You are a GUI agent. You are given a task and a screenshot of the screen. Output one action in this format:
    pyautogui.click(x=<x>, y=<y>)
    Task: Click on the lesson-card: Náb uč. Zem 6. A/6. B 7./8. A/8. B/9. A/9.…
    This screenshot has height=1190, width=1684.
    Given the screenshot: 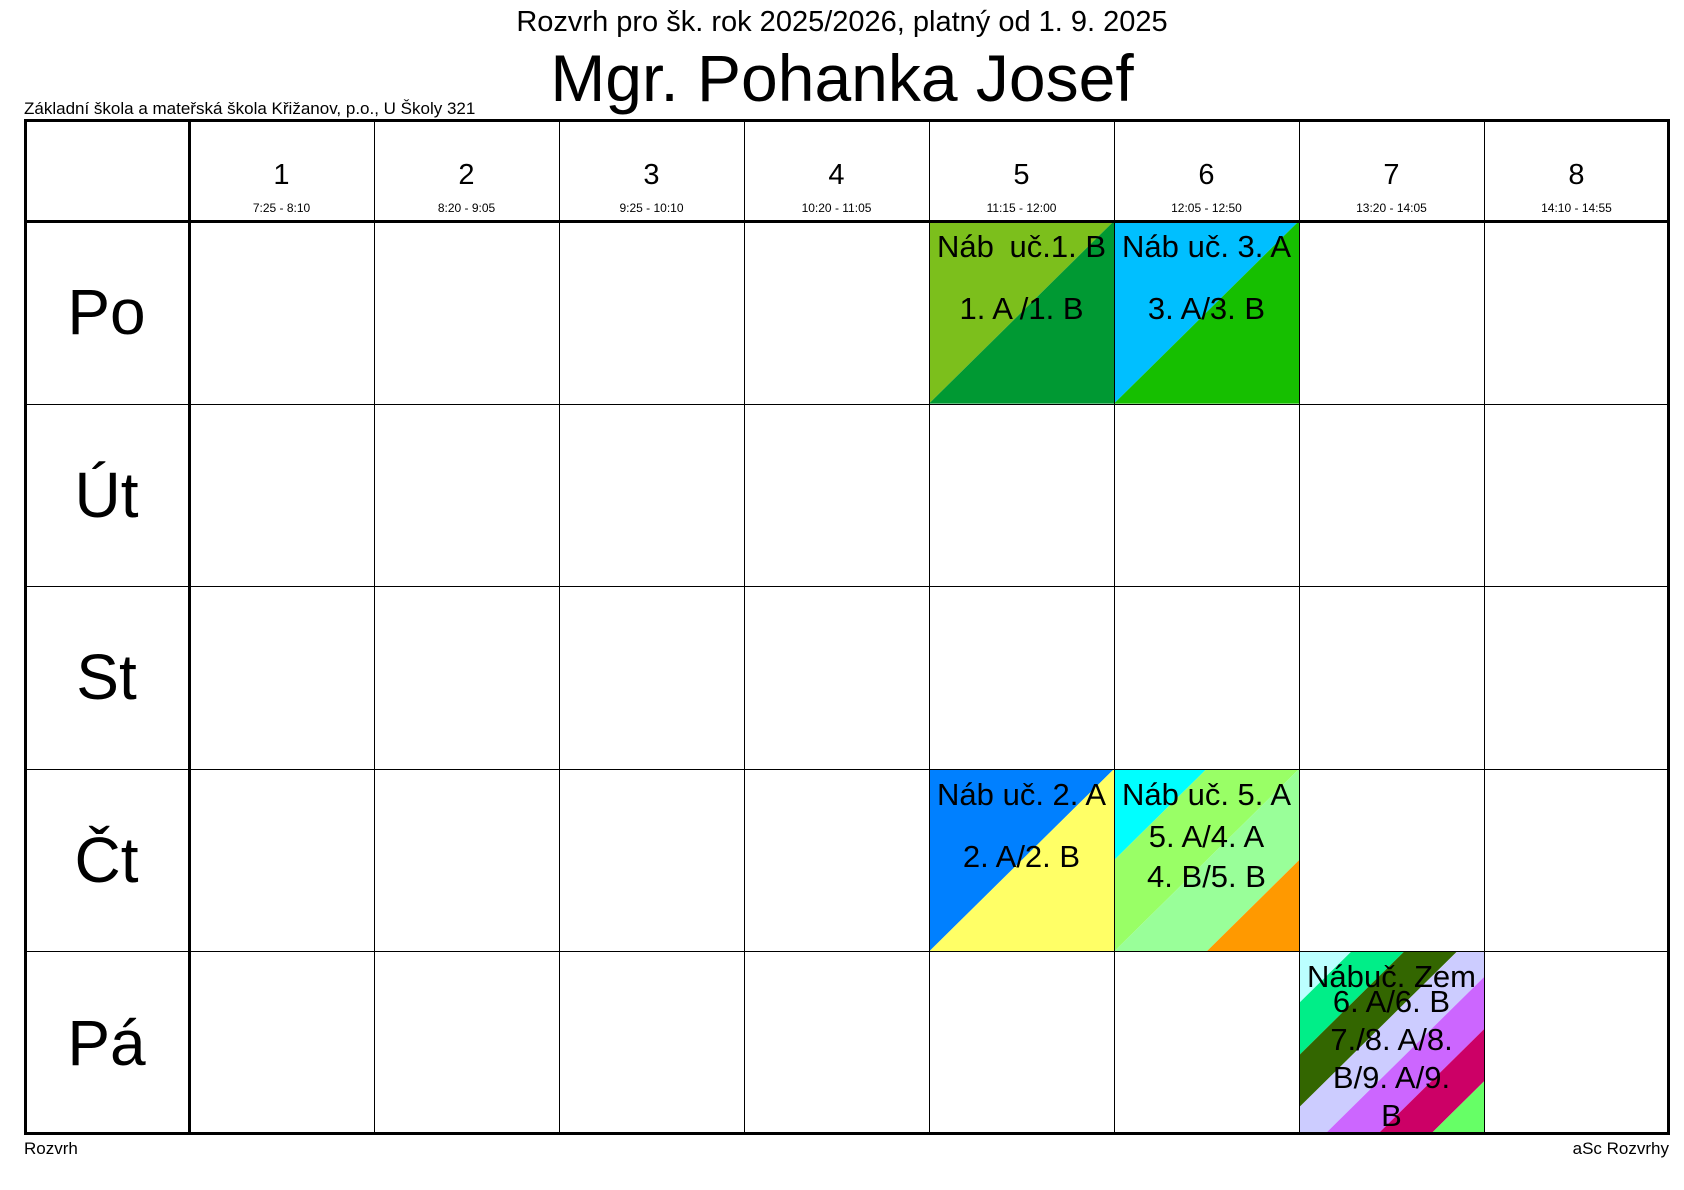 What is the action you would take?
    pyautogui.click(x=1391, y=1042)
    